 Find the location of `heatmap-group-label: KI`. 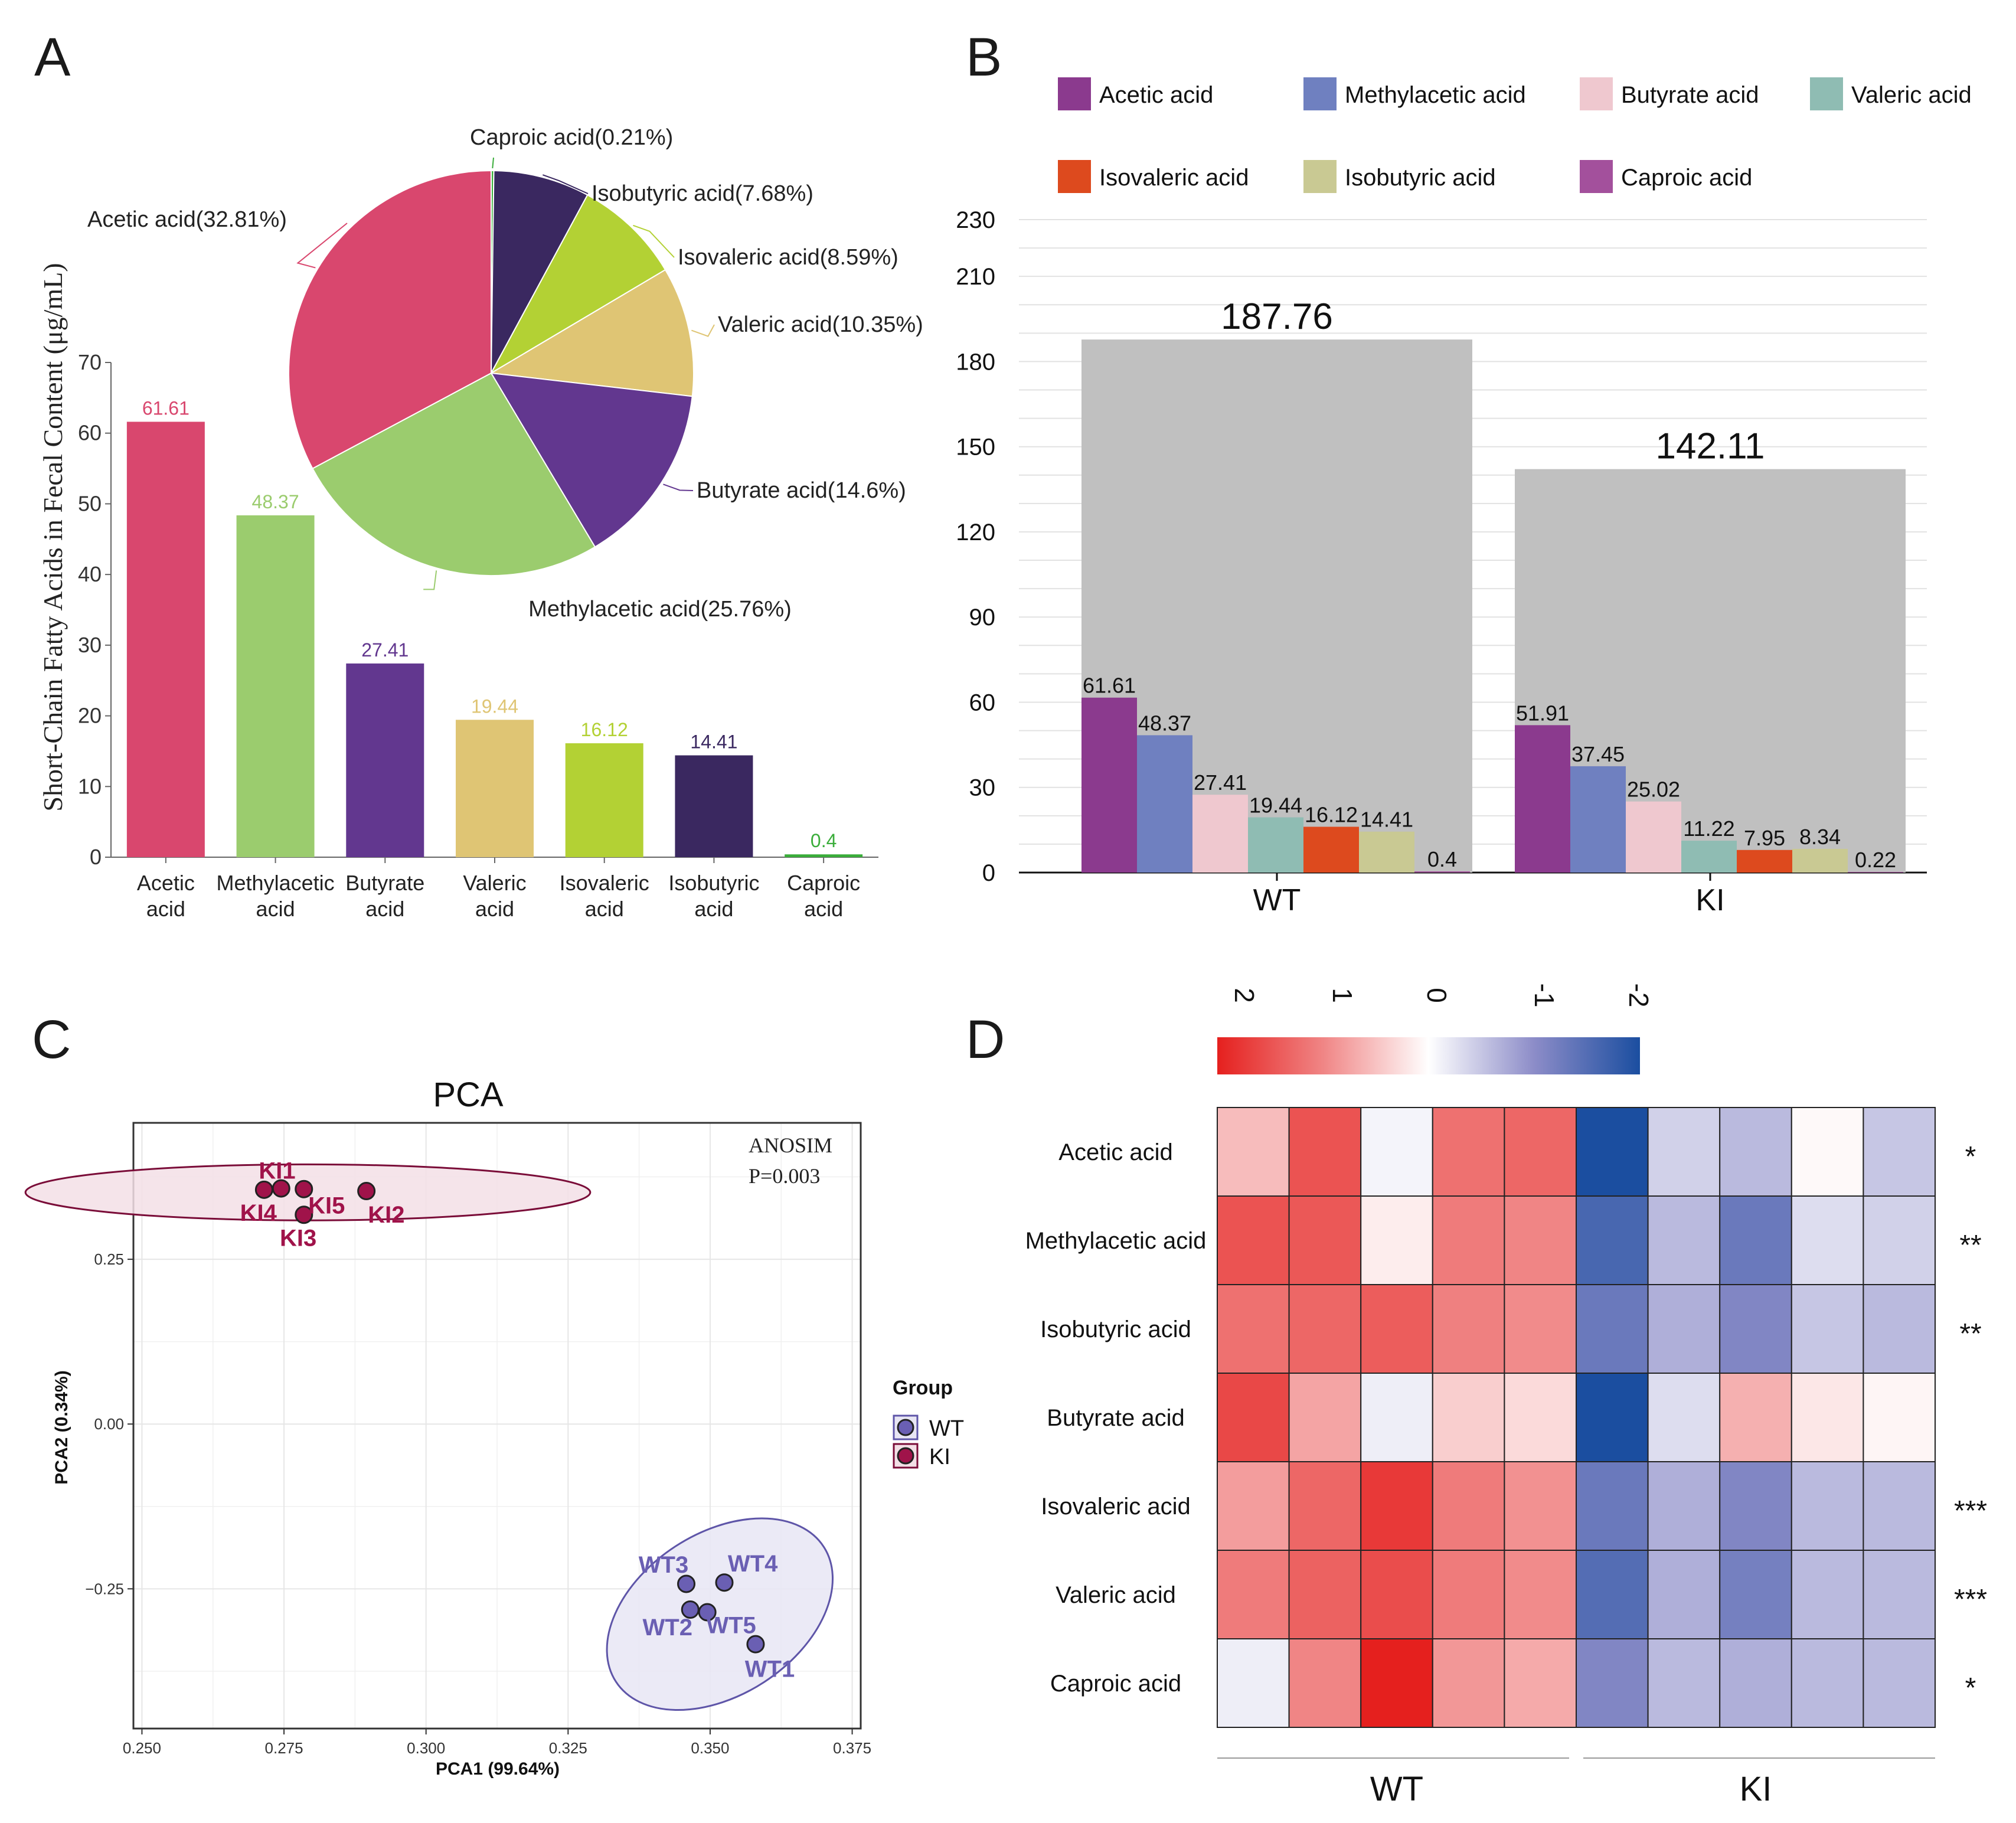

heatmap-group-label: KI is located at coordinates (1756, 1789).